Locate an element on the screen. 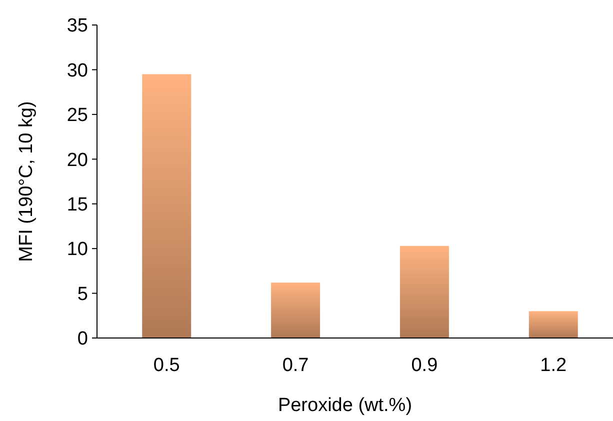 The height and width of the screenshot is (421, 613). y-tick-label: 30 is located at coordinates (77, 71).